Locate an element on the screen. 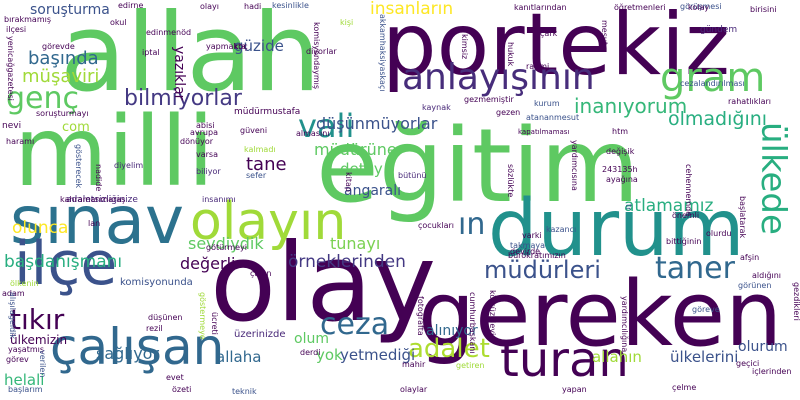  vword-cehennemde: cehennemde is located at coordinates (688, 190).